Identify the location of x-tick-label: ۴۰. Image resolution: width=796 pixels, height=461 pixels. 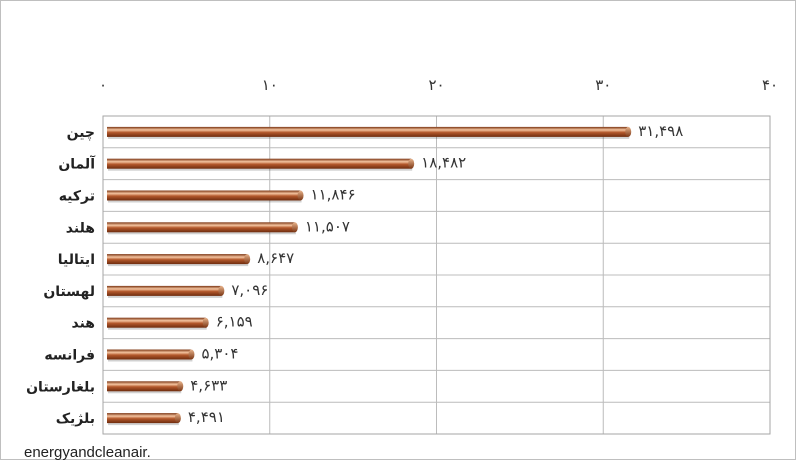
(770, 85).